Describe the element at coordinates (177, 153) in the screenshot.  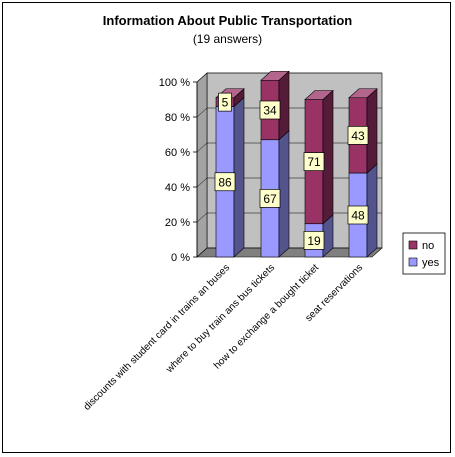
I see `y-tick-label: 60 %` at that location.